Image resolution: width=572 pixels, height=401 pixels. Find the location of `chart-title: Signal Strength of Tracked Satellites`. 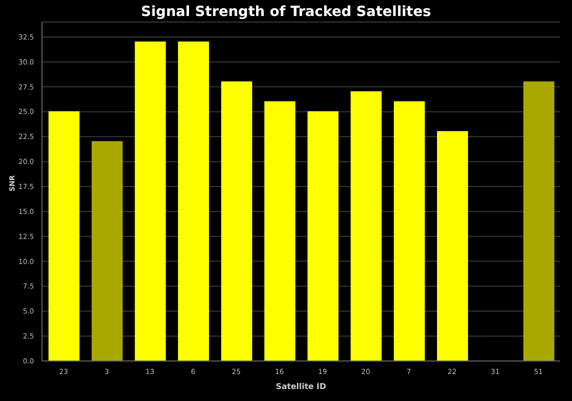

chart-title: Signal Strength of Tracked Satellites is located at coordinates (286, 12).